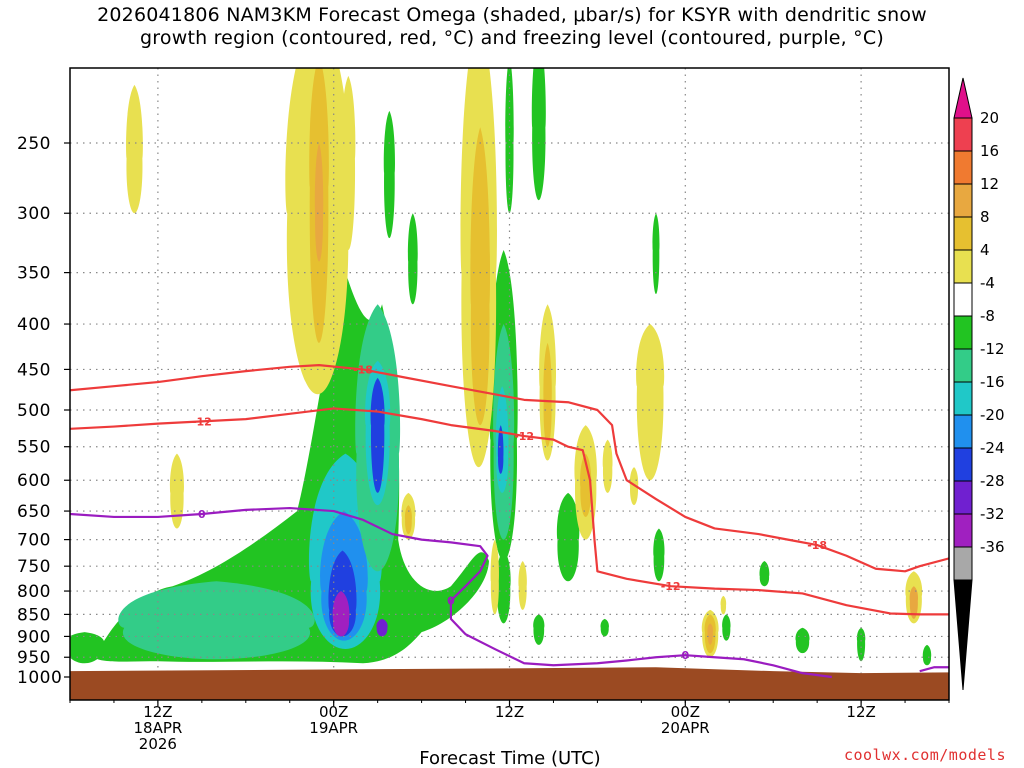 The width and height of the screenshot is (1024, 768). What do you see at coordinates (710, 634) in the screenshot?
I see `descent-cell8-orange` at bounding box center [710, 634].